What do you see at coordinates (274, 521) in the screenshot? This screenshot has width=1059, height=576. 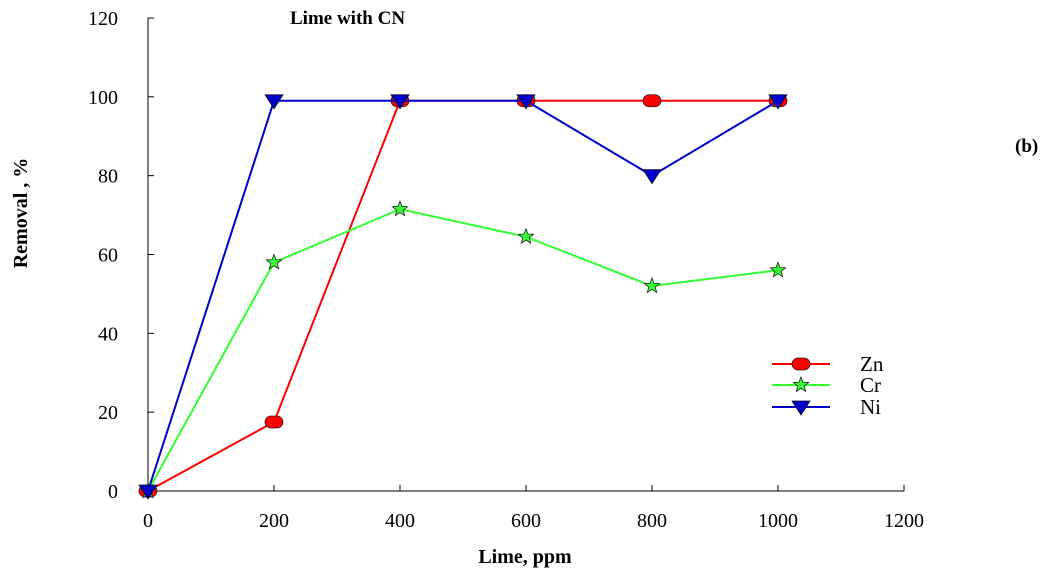 I see `x-tick-label: 200` at bounding box center [274, 521].